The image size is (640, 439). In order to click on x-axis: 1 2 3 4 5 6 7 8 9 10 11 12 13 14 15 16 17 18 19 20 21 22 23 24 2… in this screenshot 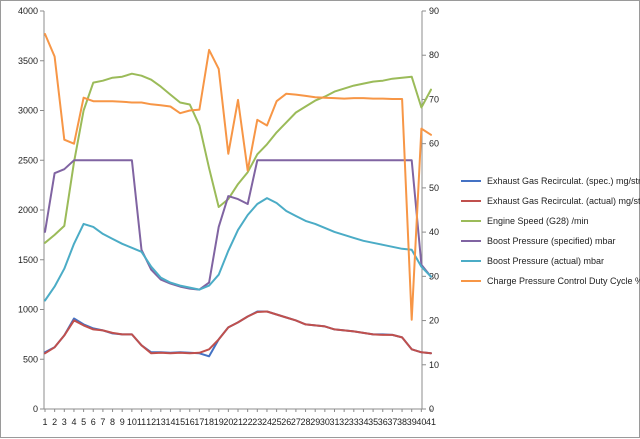, I will do `click(239, 417)`.